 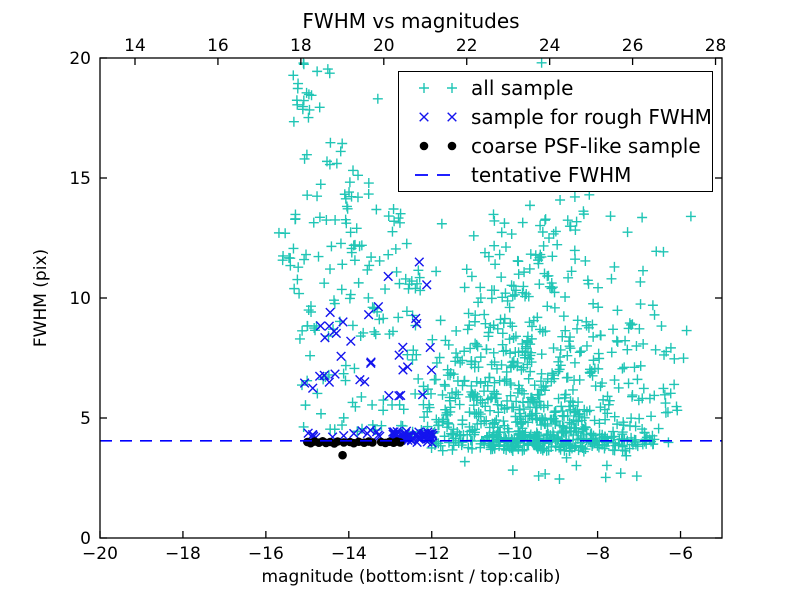 What do you see at coordinates (41, 298) in the screenshot?
I see `y-axis-label-wrap: FWHM (pix)` at bounding box center [41, 298].